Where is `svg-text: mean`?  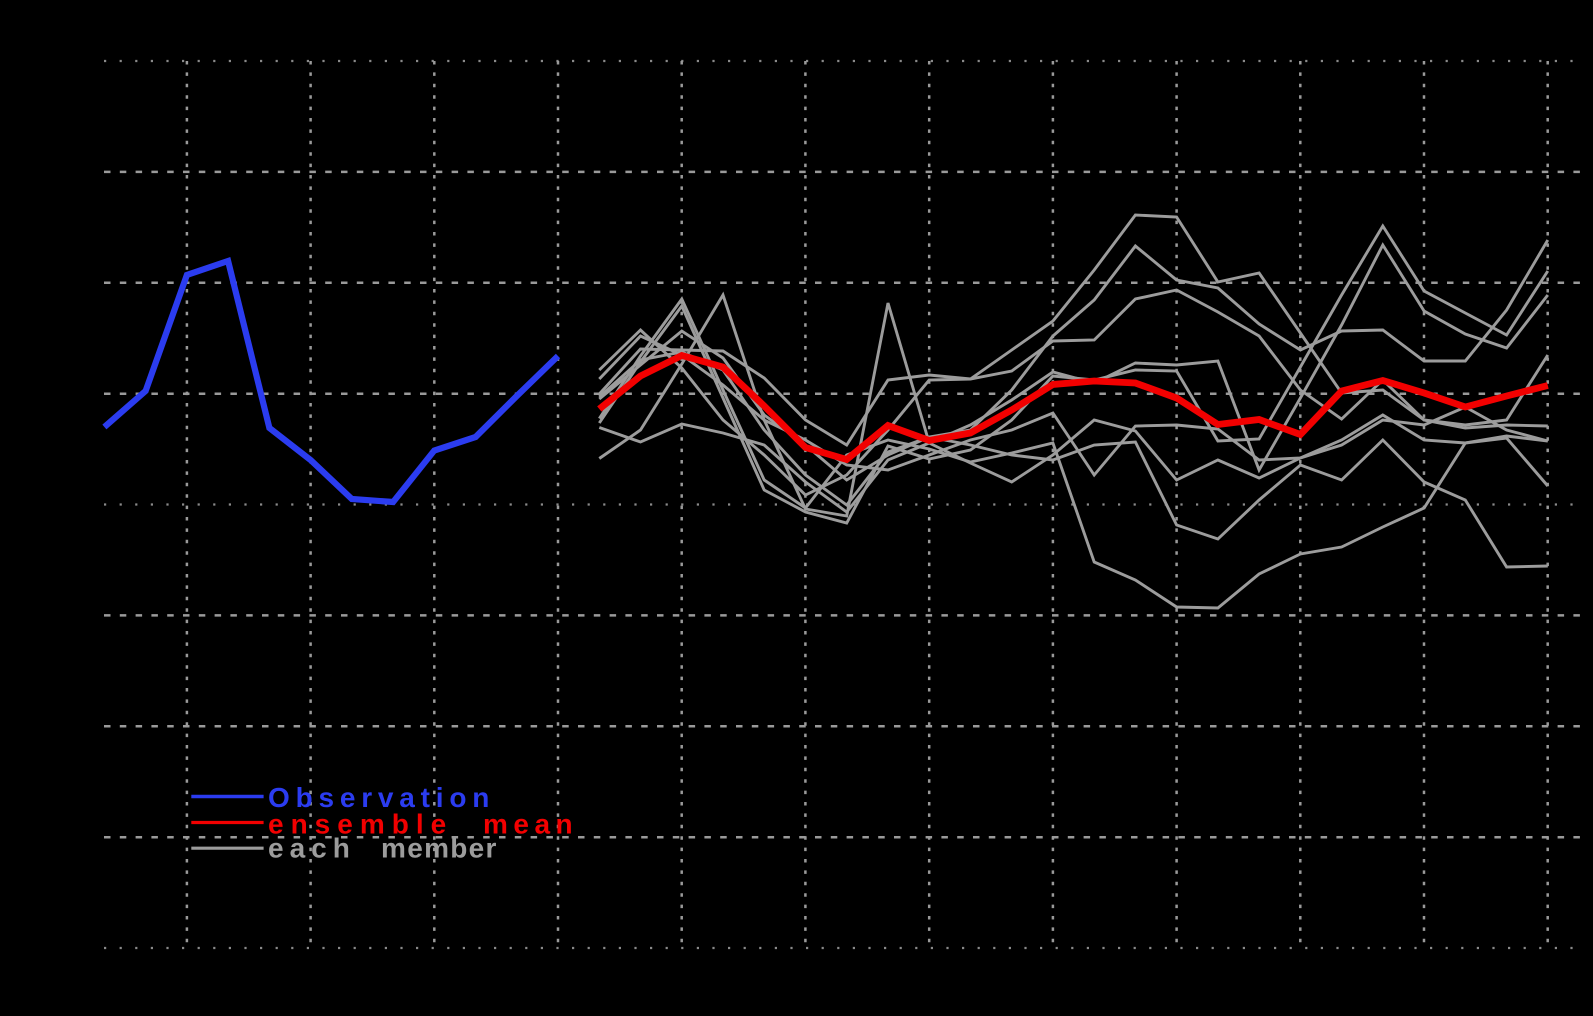 svg-text: mean is located at coordinates (530, 823).